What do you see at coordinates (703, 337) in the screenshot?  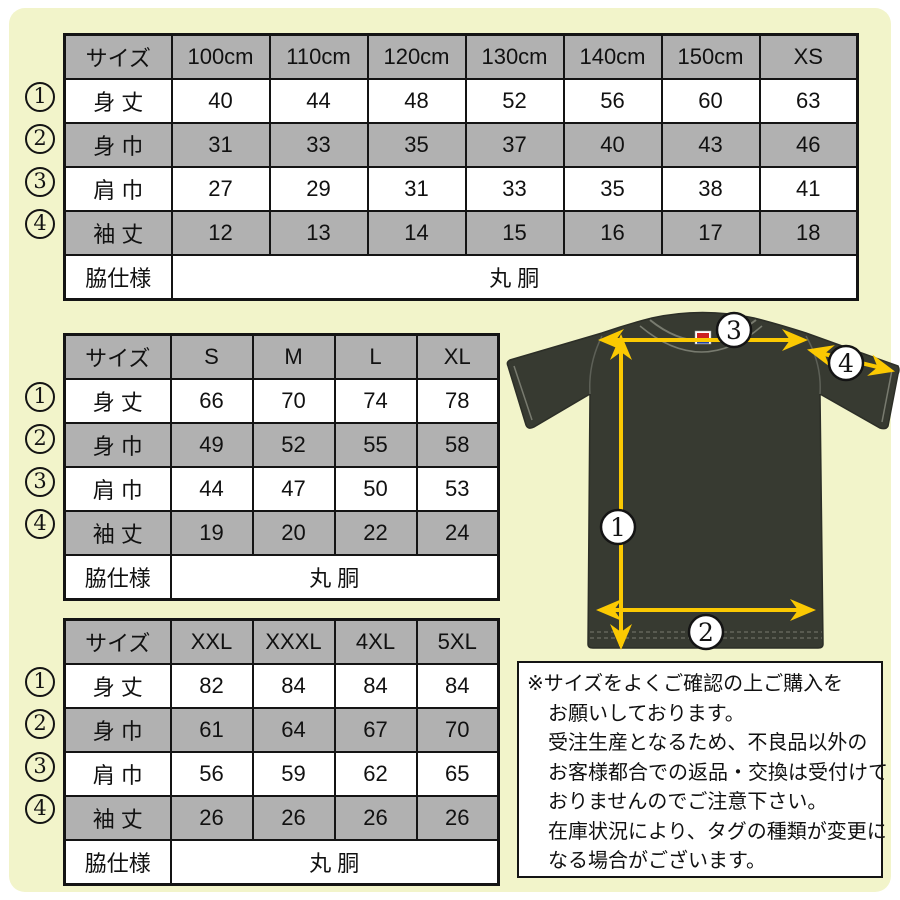 I see `collar-tag` at bounding box center [703, 337].